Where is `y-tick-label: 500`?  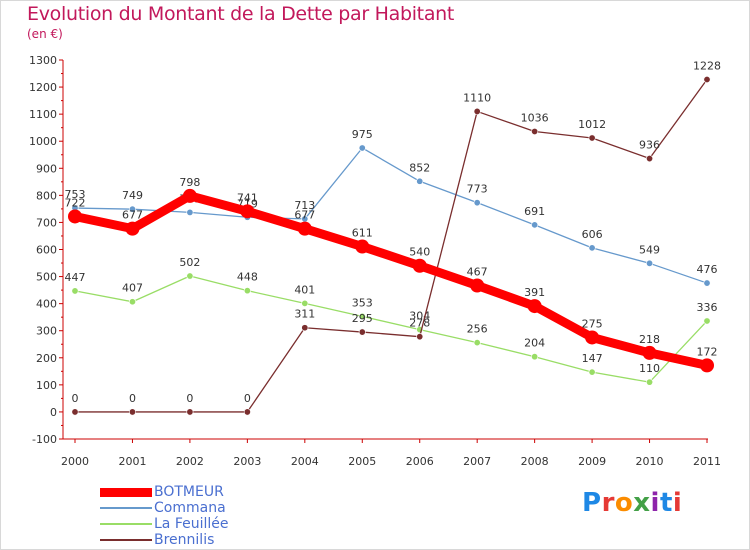
y-tick-label: 500 is located at coordinates (46, 277).